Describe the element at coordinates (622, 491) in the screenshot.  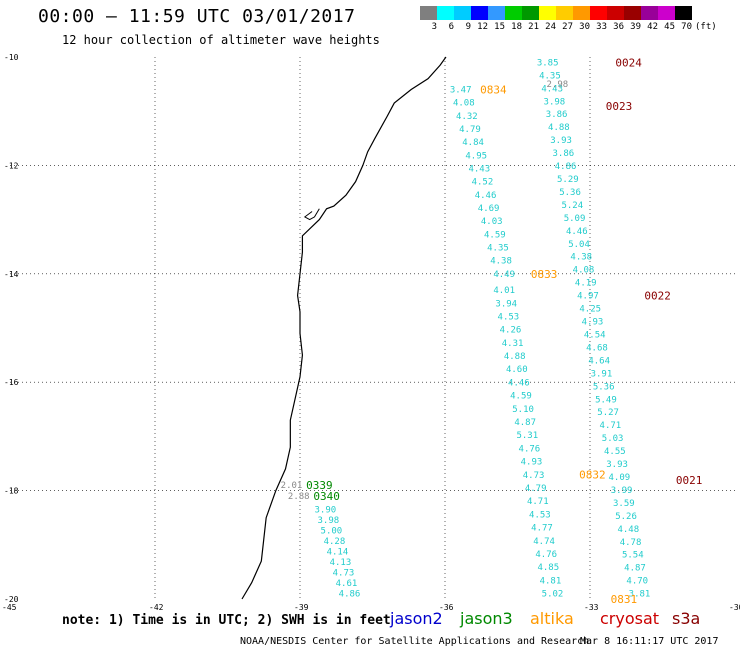
I see `swh-value: 3.99` at that location.